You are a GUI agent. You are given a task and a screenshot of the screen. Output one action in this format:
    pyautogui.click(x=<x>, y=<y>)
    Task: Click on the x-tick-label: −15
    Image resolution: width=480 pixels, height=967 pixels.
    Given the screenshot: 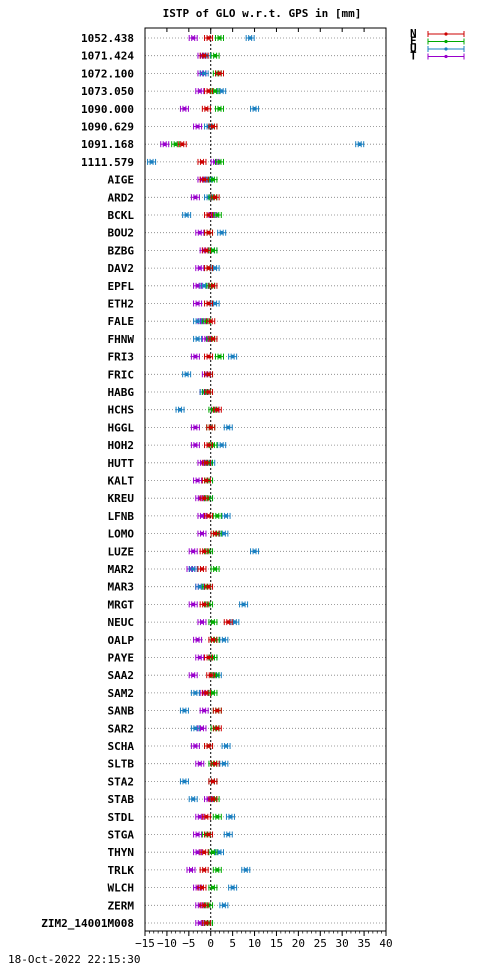 What is the action you would take?
    pyautogui.click(x=145, y=943)
    